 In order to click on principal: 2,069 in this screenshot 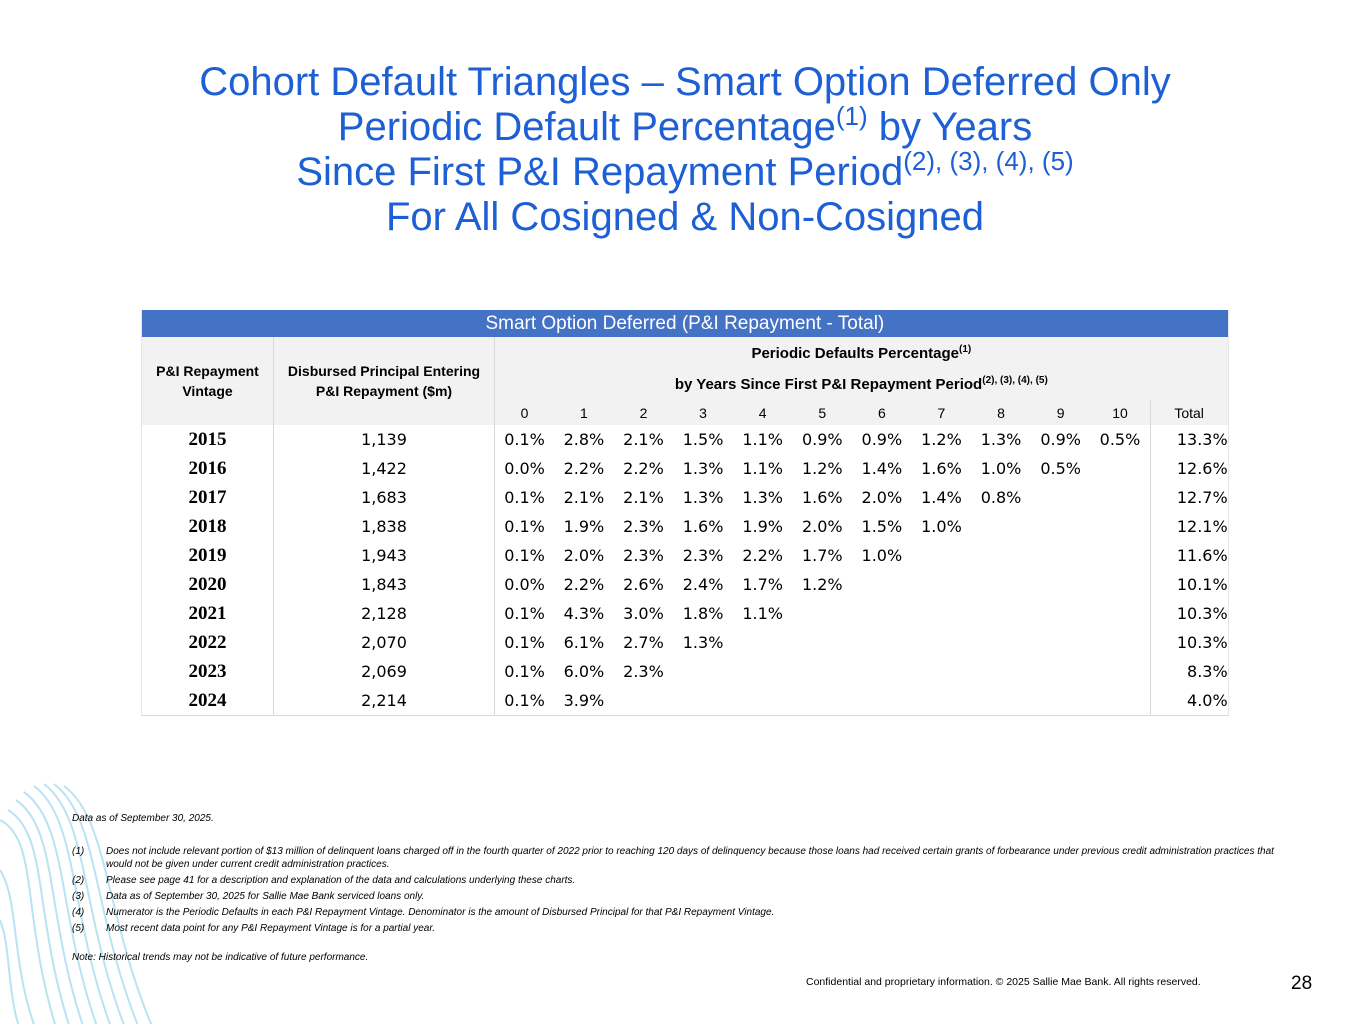, I will do `click(384, 671)`.